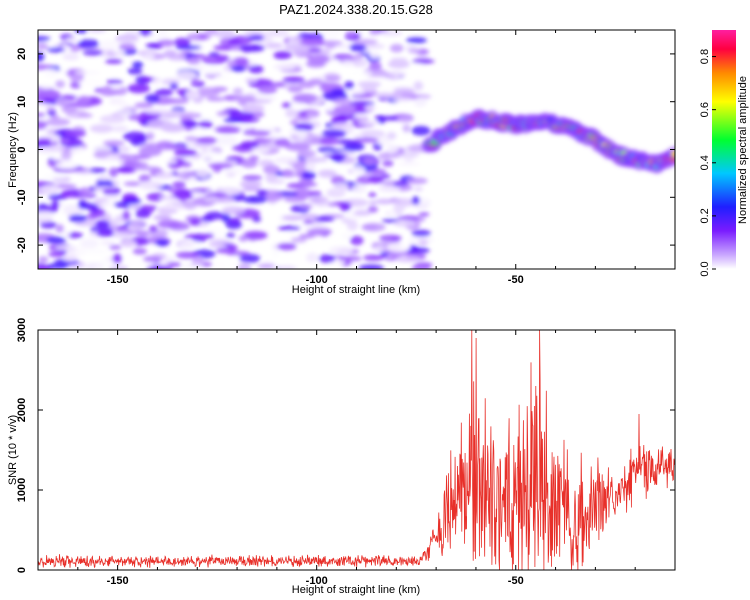 The height and width of the screenshot is (600, 750). I want to click on x-tick-label: -50, so click(516, 280).